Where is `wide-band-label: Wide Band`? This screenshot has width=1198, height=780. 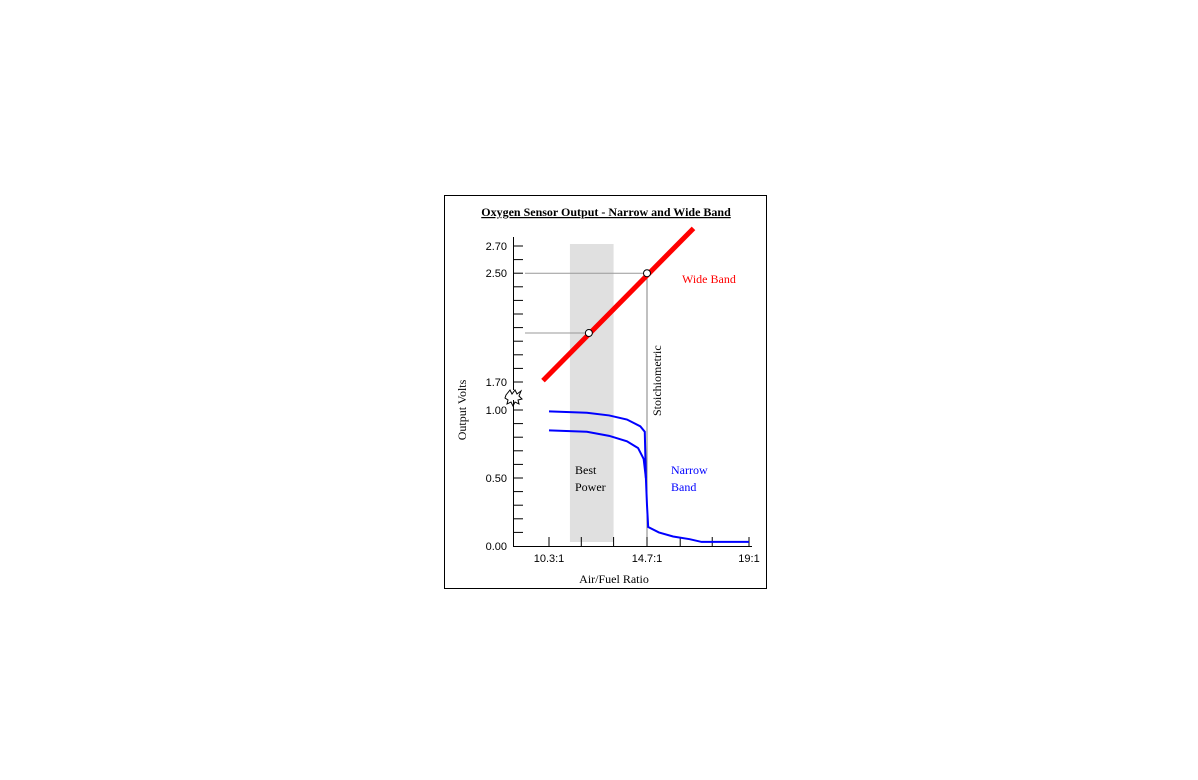 wide-band-label: Wide Band is located at coordinates (709, 279).